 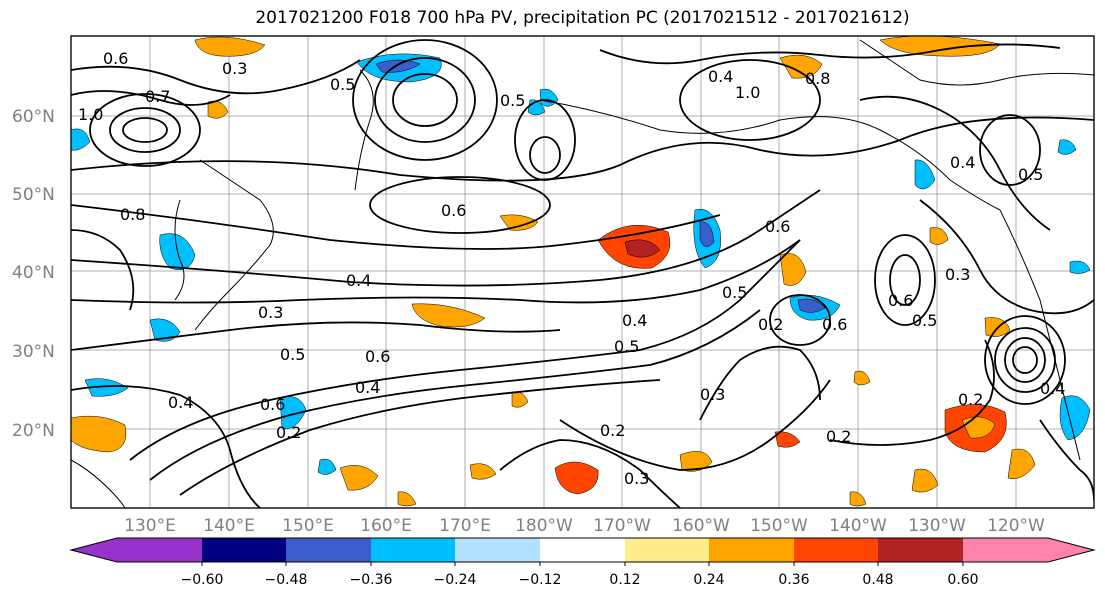 I want to click on colorbar-extend-min, so click(x=94, y=550).